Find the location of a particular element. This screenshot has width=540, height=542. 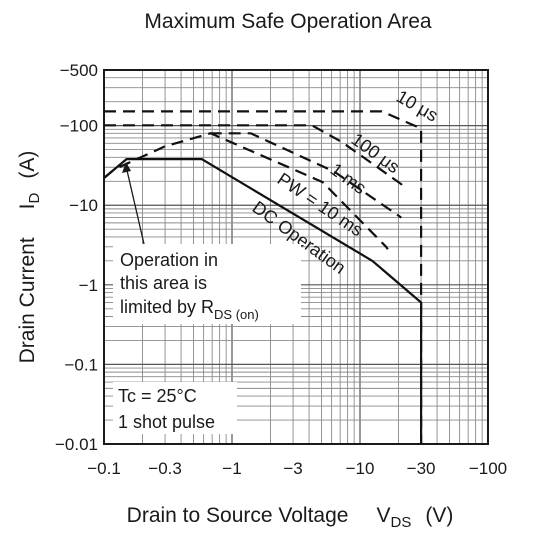

y-tick-label: −100 is located at coordinates (79, 126).